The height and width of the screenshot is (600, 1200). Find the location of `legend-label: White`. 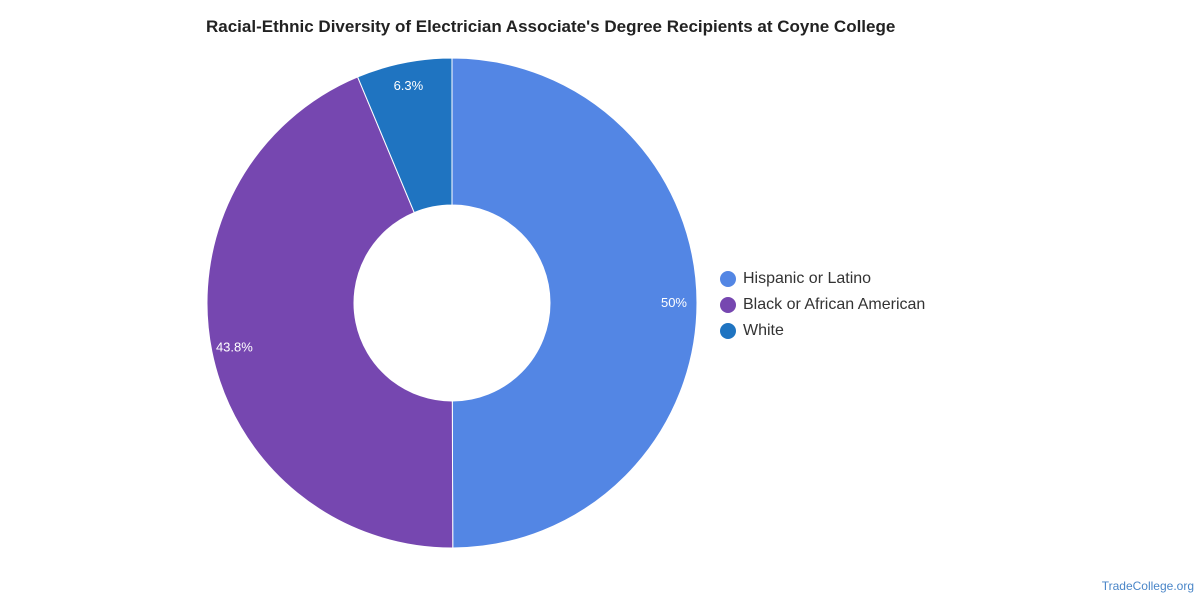

legend-label: White is located at coordinates (763, 330).